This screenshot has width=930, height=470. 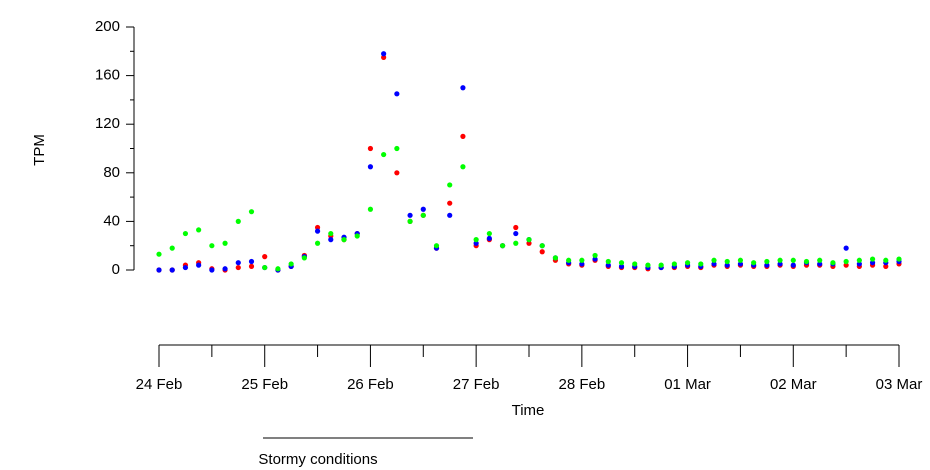 What do you see at coordinates (107, 123) in the screenshot?
I see `y-tick-label: 120` at bounding box center [107, 123].